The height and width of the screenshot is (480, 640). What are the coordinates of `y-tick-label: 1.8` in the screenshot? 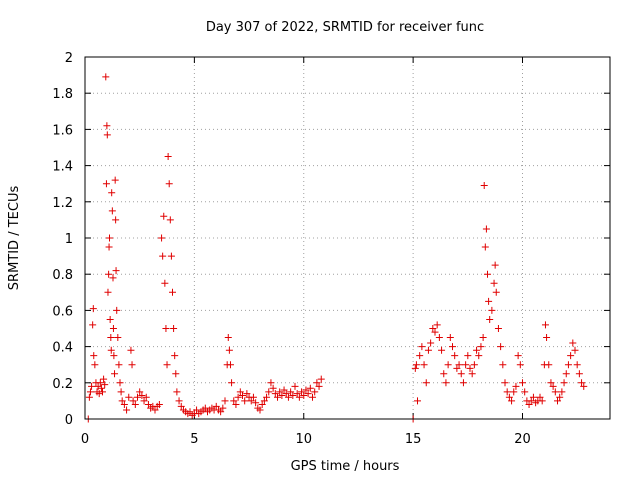 It's located at (62, 94).